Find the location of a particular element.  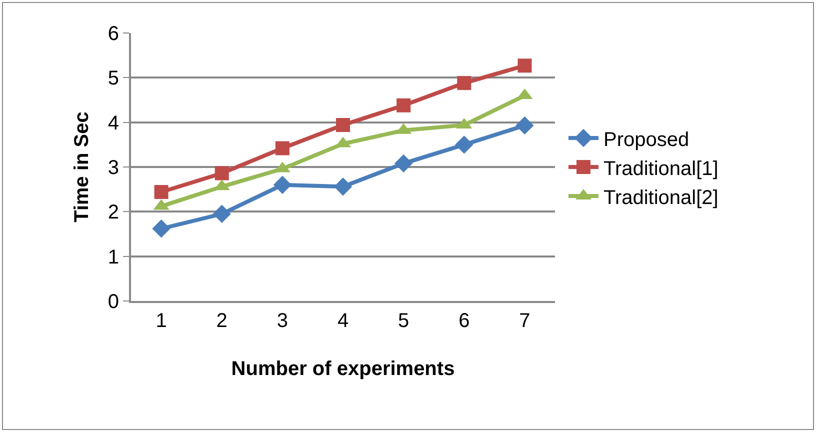

x-tick-label: 5 is located at coordinates (404, 321).